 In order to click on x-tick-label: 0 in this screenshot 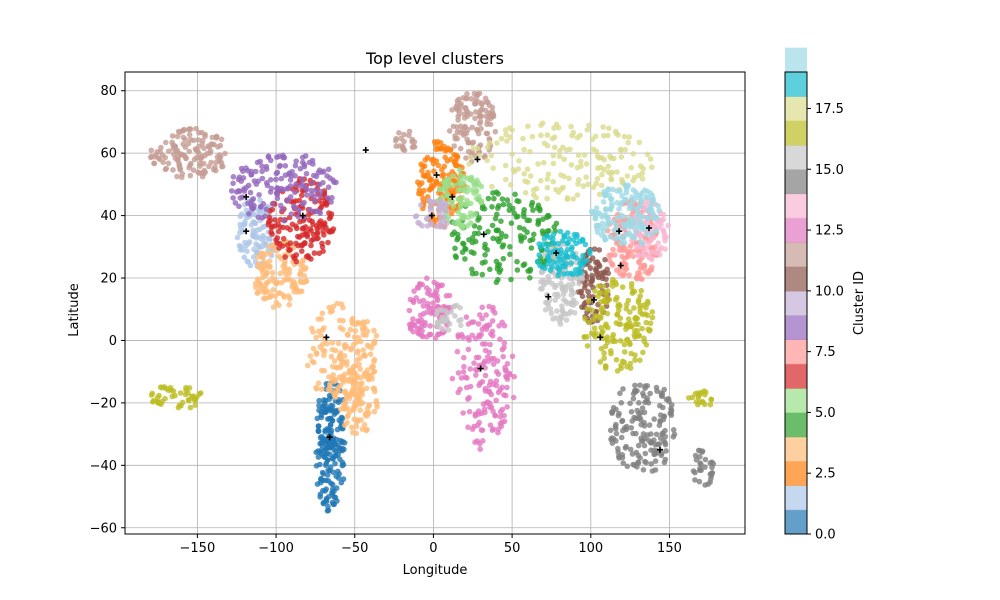, I will do `click(433, 548)`.